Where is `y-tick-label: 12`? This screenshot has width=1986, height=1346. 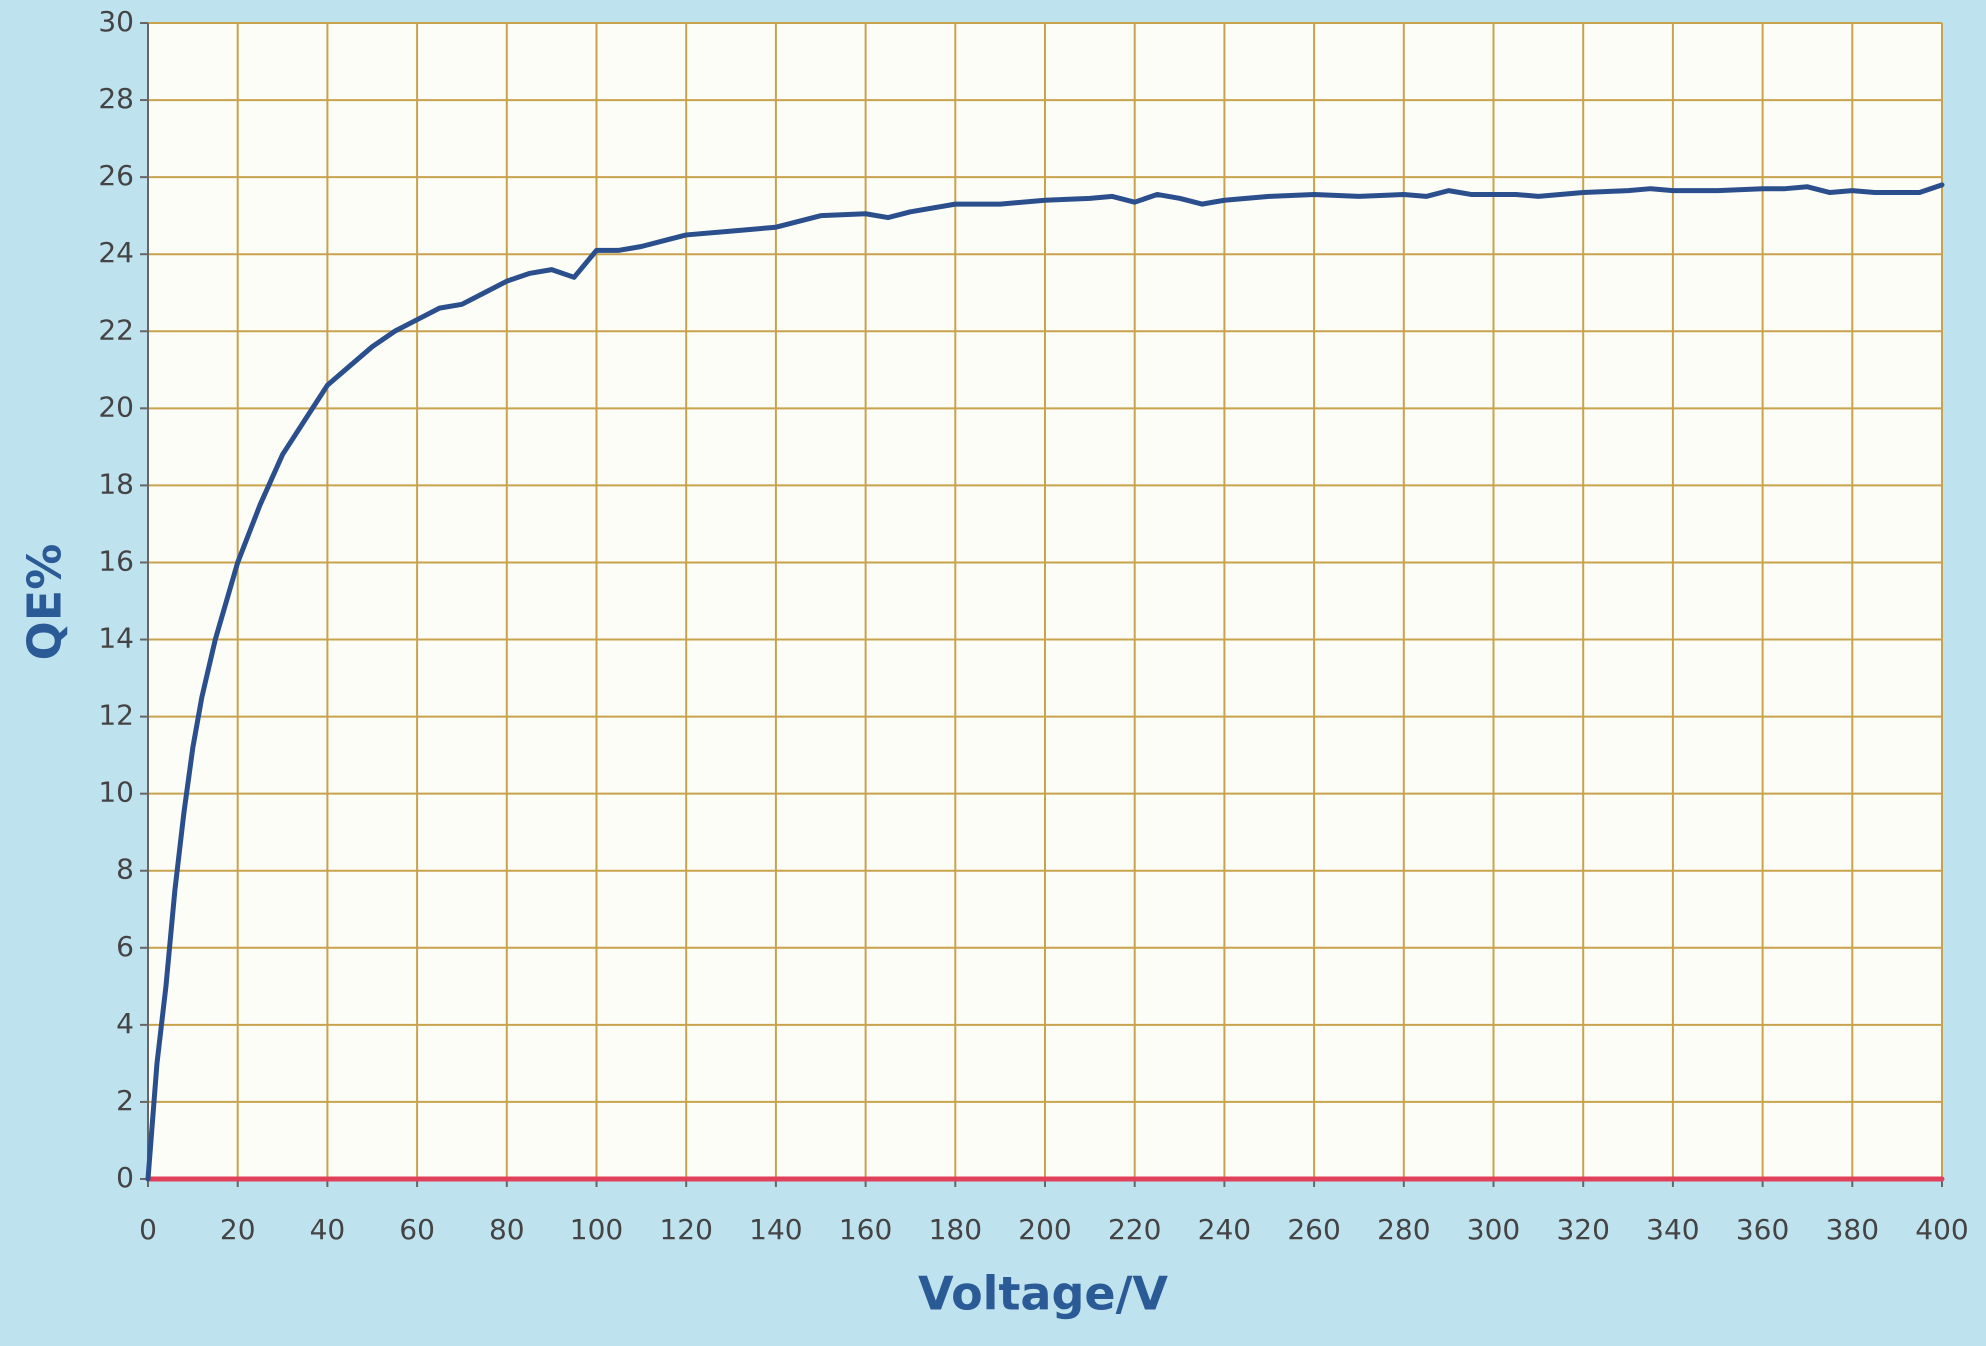 y-tick-label: 12 is located at coordinates (116, 715).